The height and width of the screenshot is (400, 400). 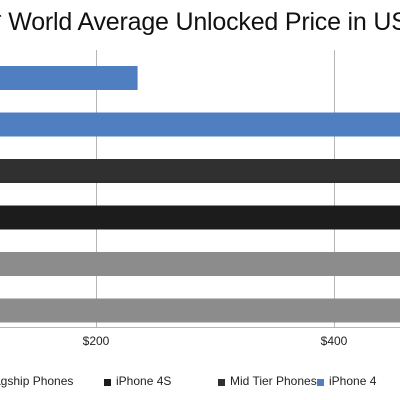 I want to click on chart-title: * World Average Unlocked Price in USD, so click(x=200, y=22).